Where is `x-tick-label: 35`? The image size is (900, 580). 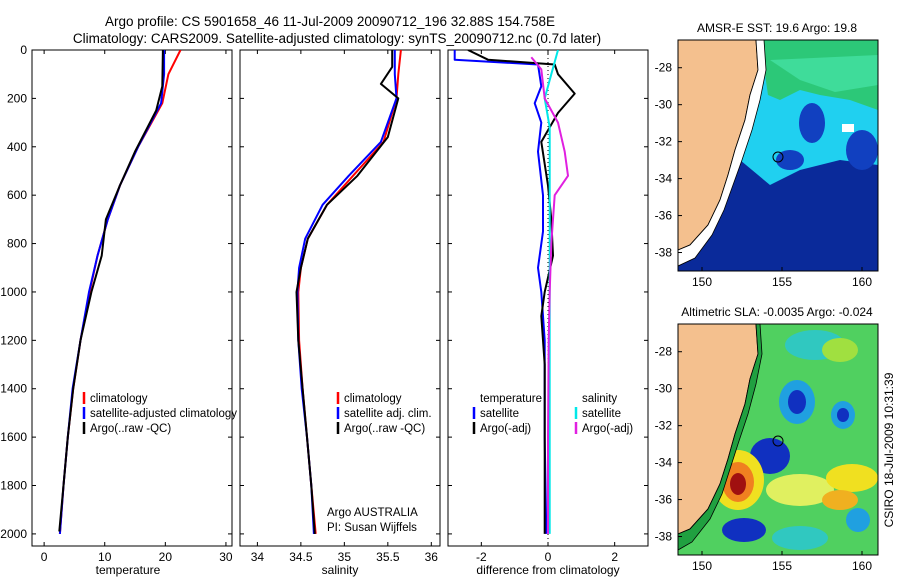
x-tick-label: 35 is located at coordinates (345, 557).